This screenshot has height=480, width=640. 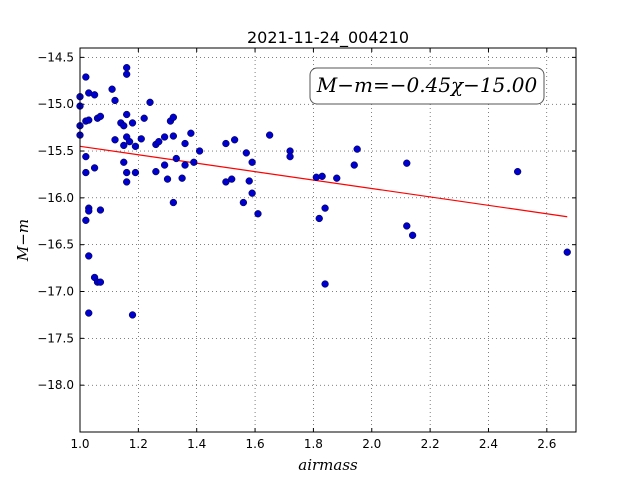 What do you see at coordinates (328, 38) in the screenshot?
I see `chart-title: 2021-11-24_004210` at bounding box center [328, 38].